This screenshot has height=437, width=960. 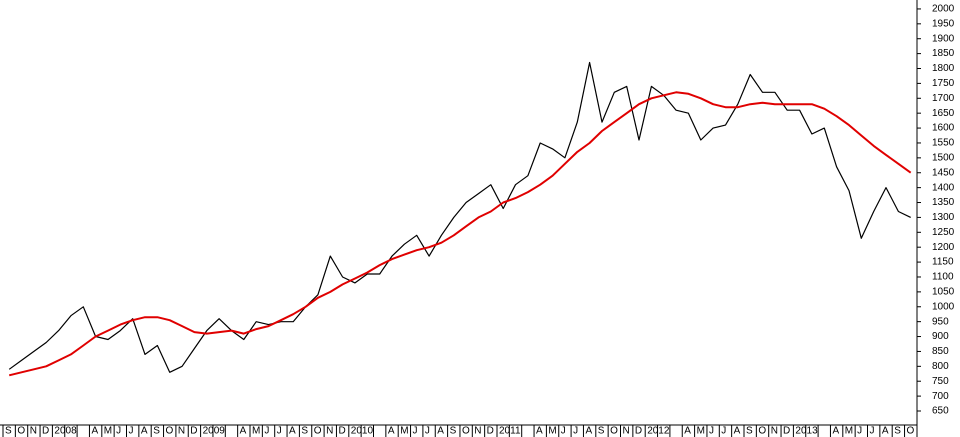 I want to click on x-tick-label: 2008, so click(x=65, y=431).